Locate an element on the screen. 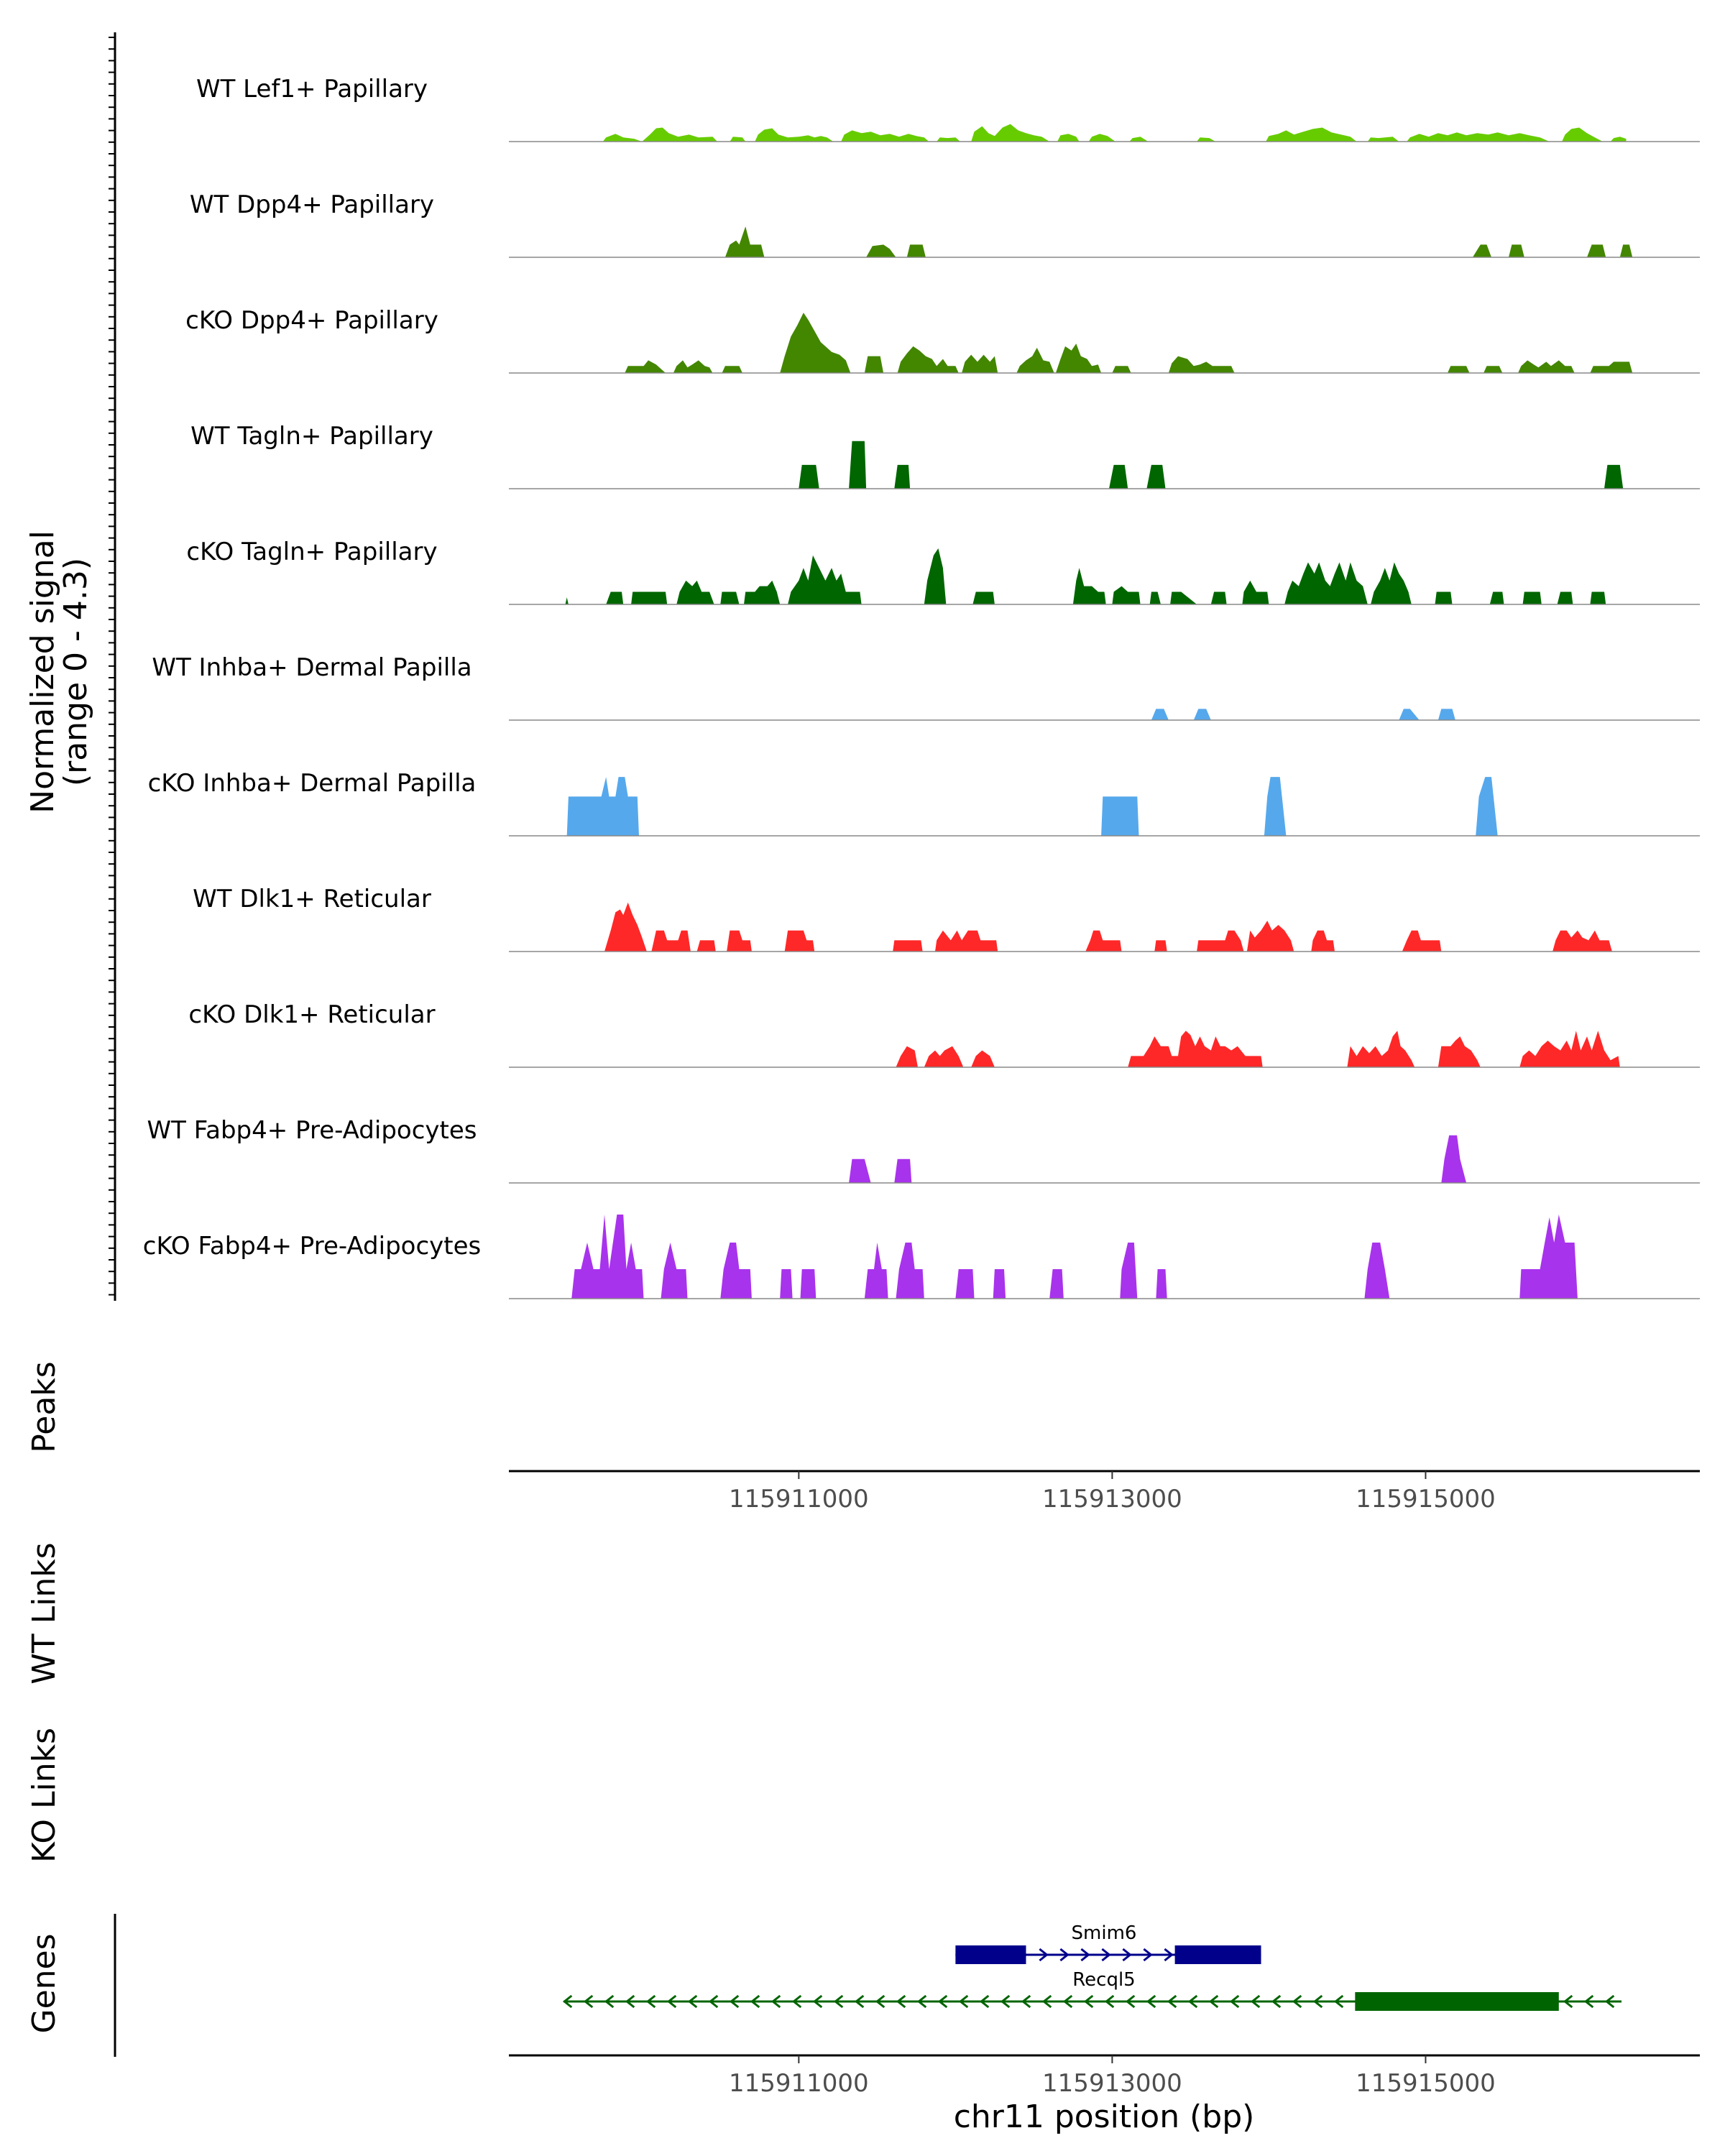  signal-y-axis is located at coordinates (112, 666).